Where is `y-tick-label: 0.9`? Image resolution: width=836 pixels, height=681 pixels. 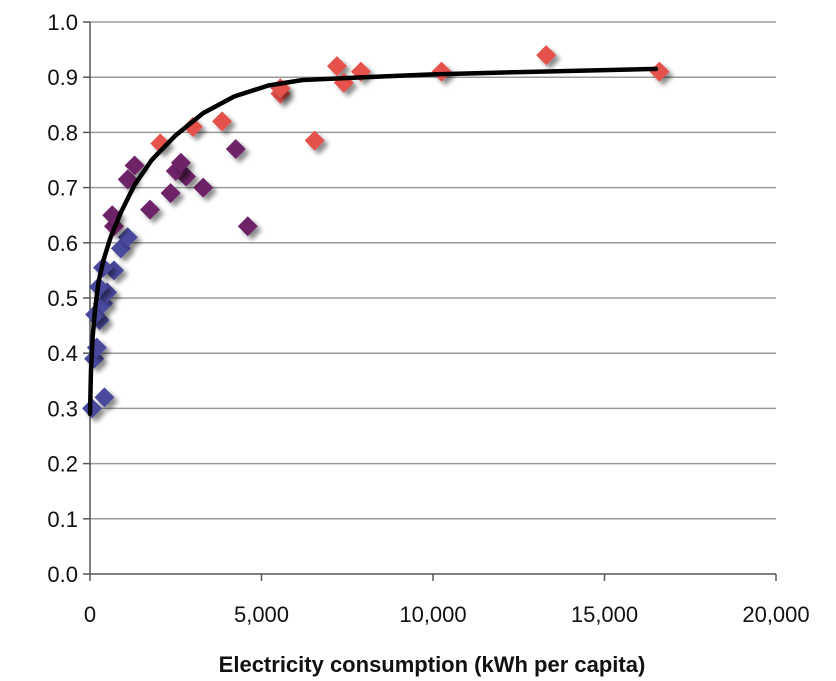 y-tick-label: 0.9 is located at coordinates (62, 77).